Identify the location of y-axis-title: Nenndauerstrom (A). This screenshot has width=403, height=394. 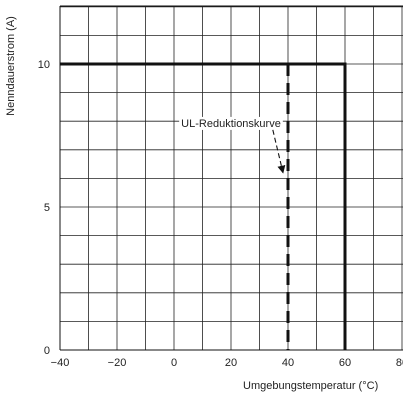
(11, 66).